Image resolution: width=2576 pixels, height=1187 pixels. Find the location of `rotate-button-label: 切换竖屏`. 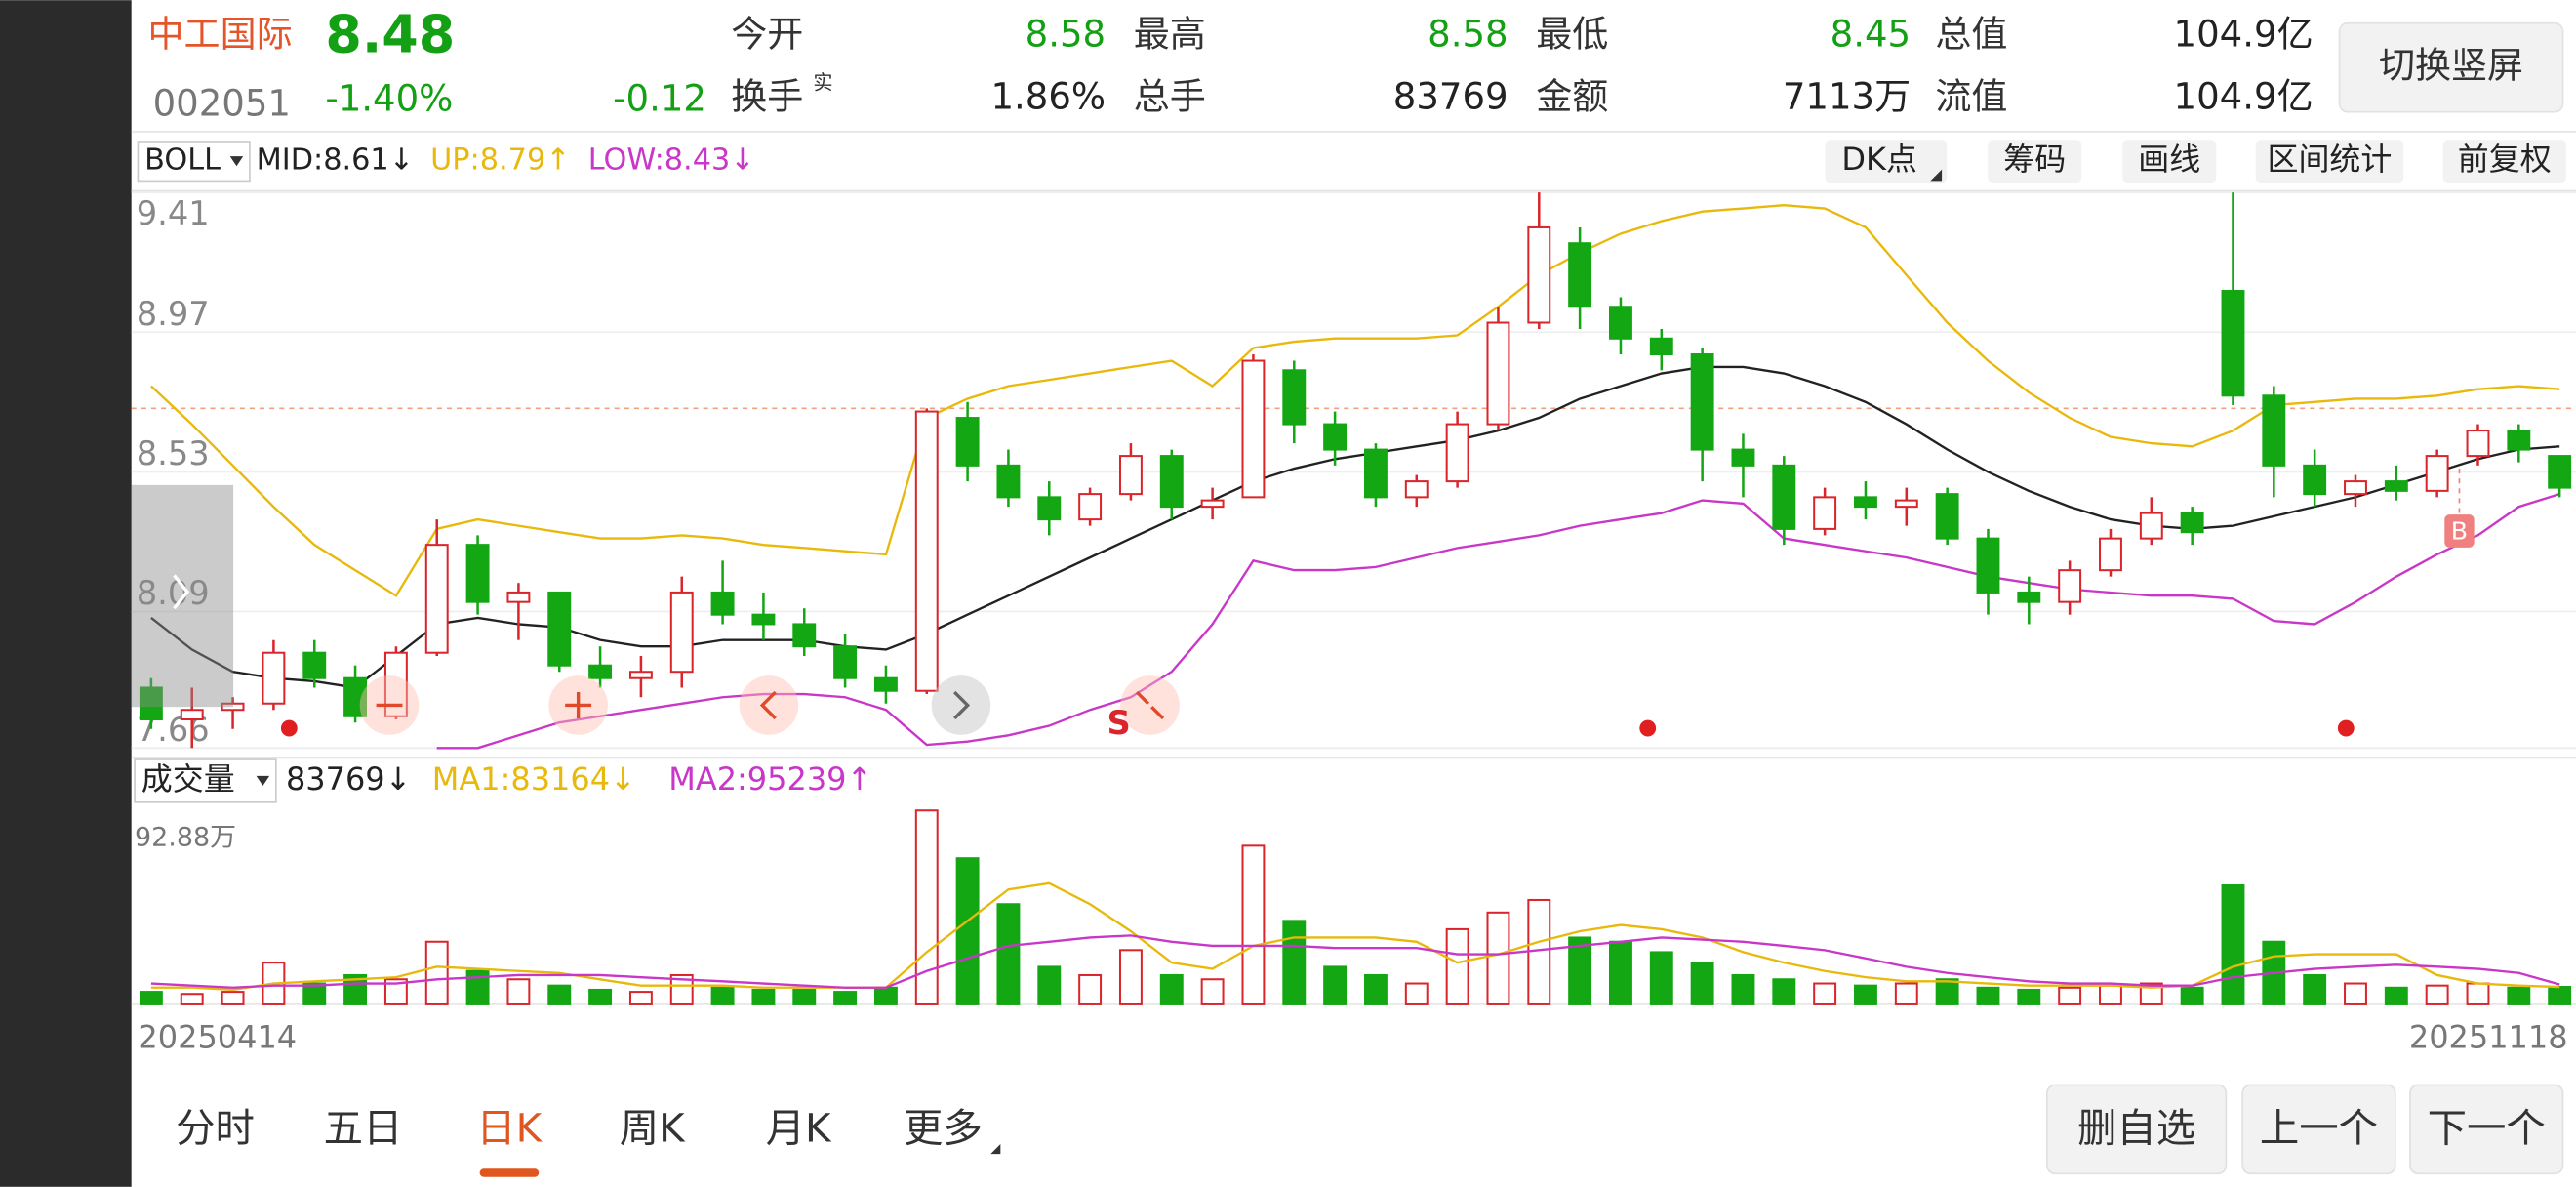

rotate-button-label: 切换竖屏 is located at coordinates (2451, 66).